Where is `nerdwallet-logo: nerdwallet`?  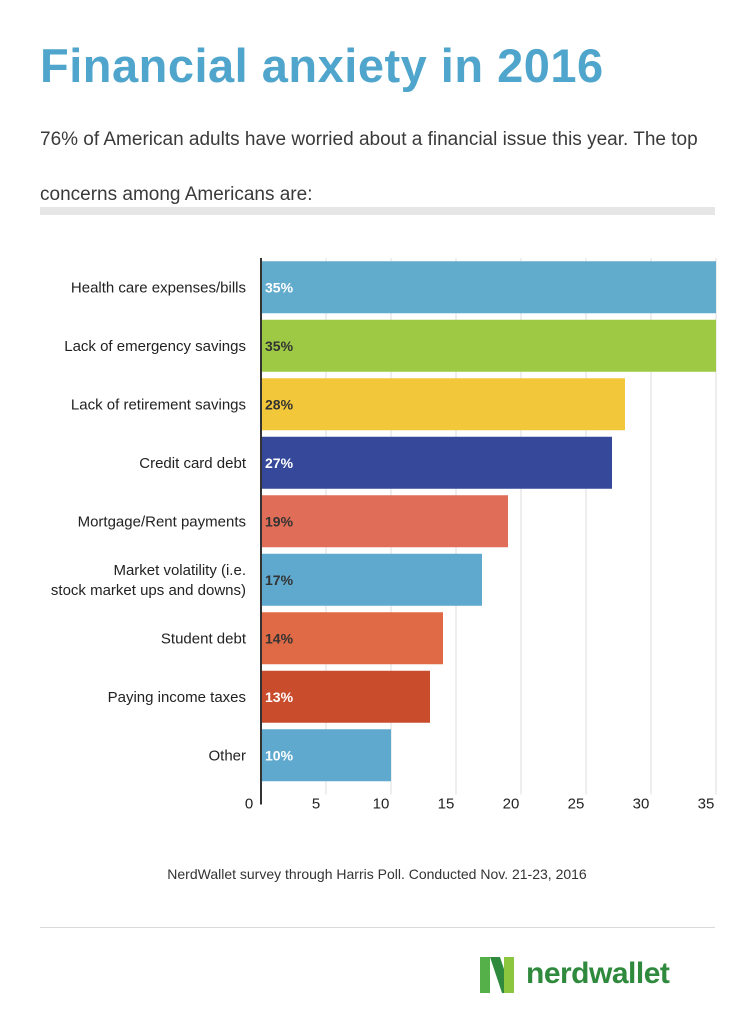 nerdwallet-logo: nerdwallet is located at coordinates (598, 975).